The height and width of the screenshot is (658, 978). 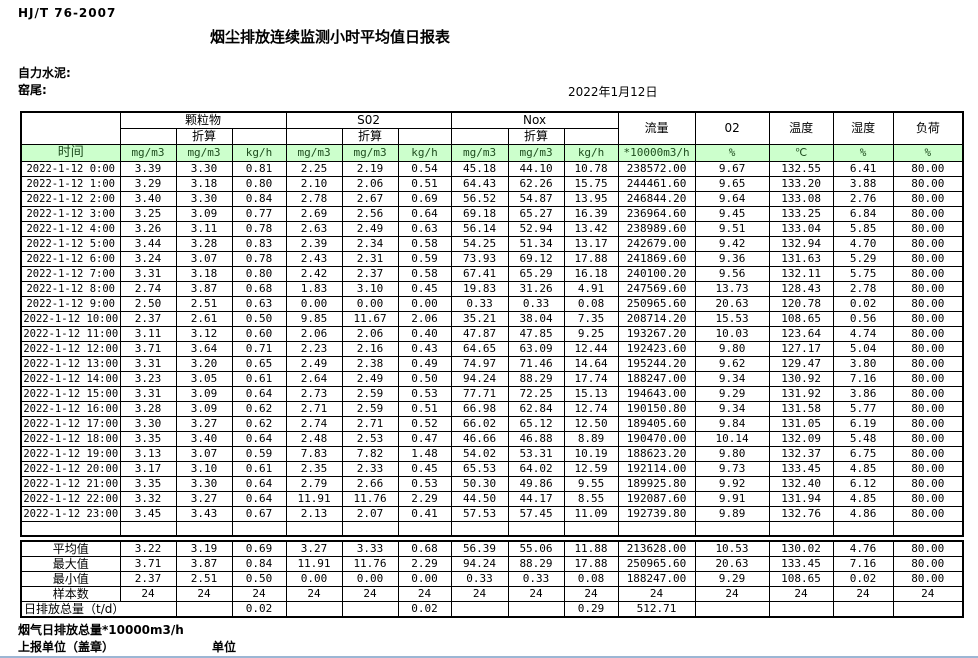 What do you see at coordinates (259, 259) in the screenshot?
I see `value-cell: 0.78` at bounding box center [259, 259].